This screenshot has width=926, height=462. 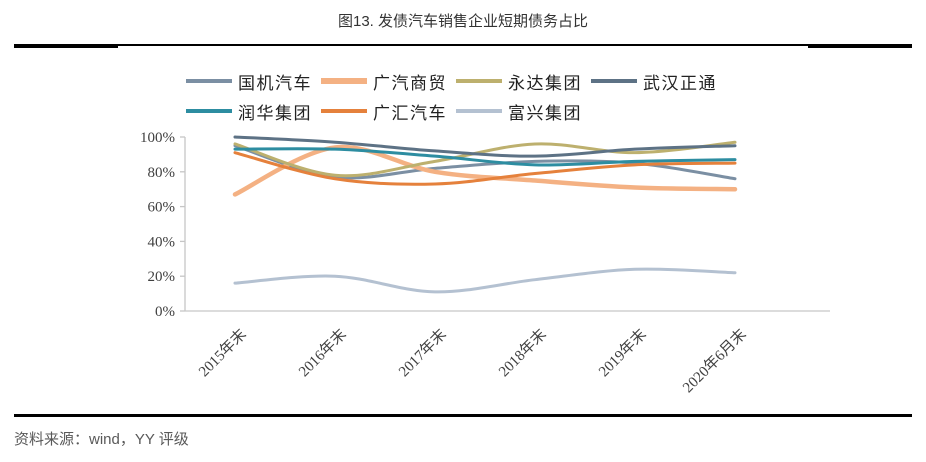 I want to click on source-text: 资料来源：wind，YY 评级, so click(x=101, y=439).